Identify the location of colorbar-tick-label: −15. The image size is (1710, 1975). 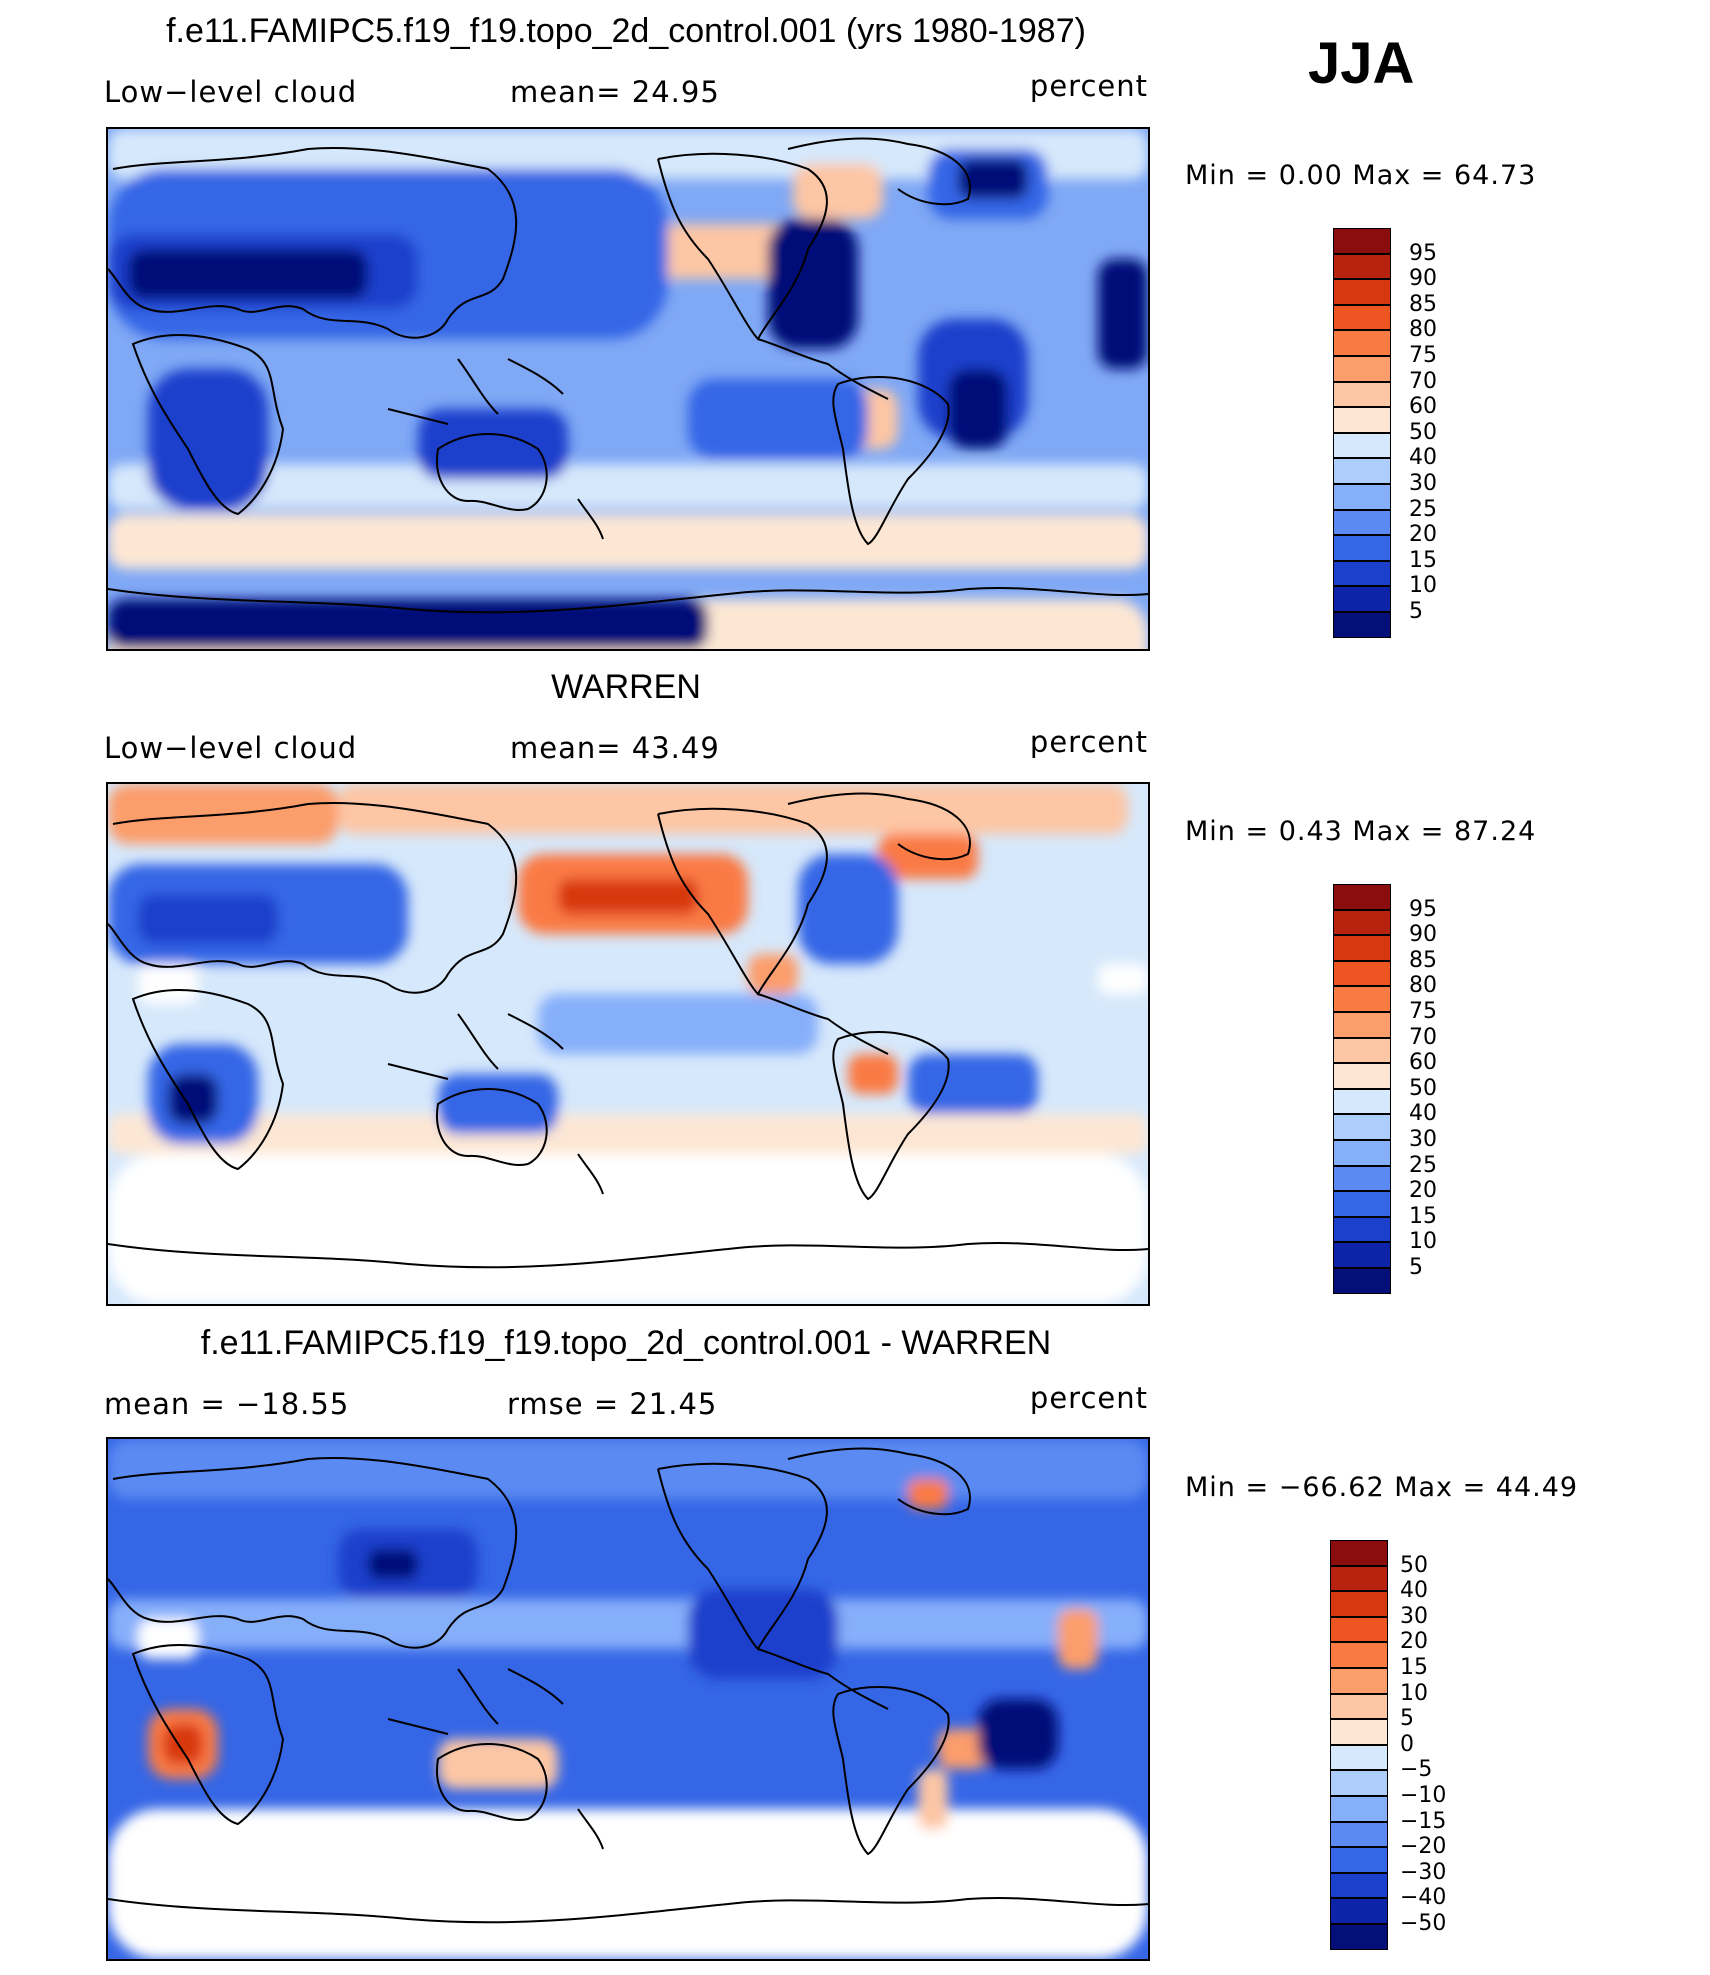
(1423, 1821).